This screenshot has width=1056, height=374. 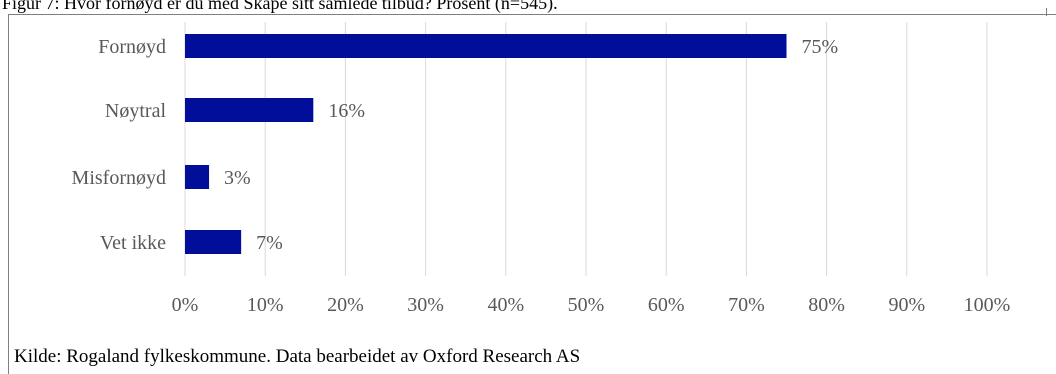 I want to click on category-label: Misfornøyd, so click(x=119, y=178).